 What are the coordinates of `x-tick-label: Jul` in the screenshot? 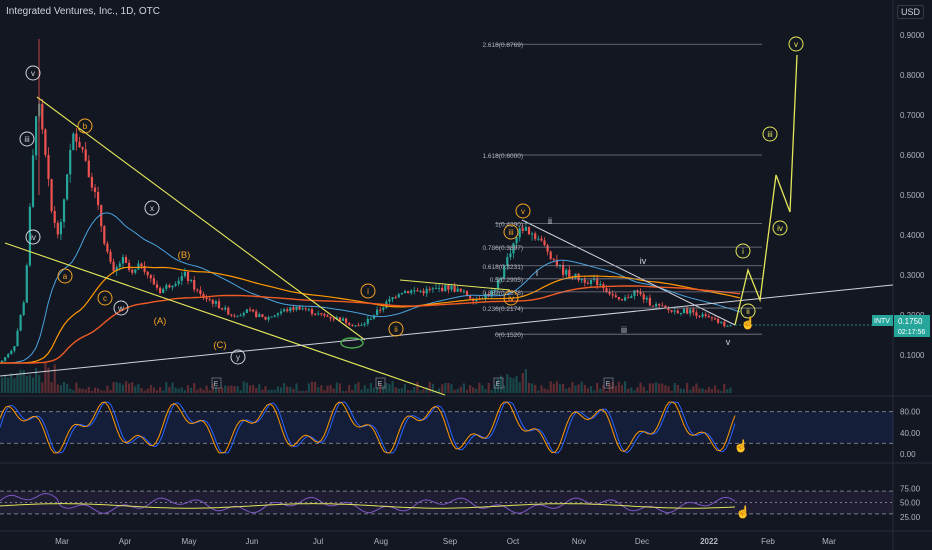 It's located at (318, 541).